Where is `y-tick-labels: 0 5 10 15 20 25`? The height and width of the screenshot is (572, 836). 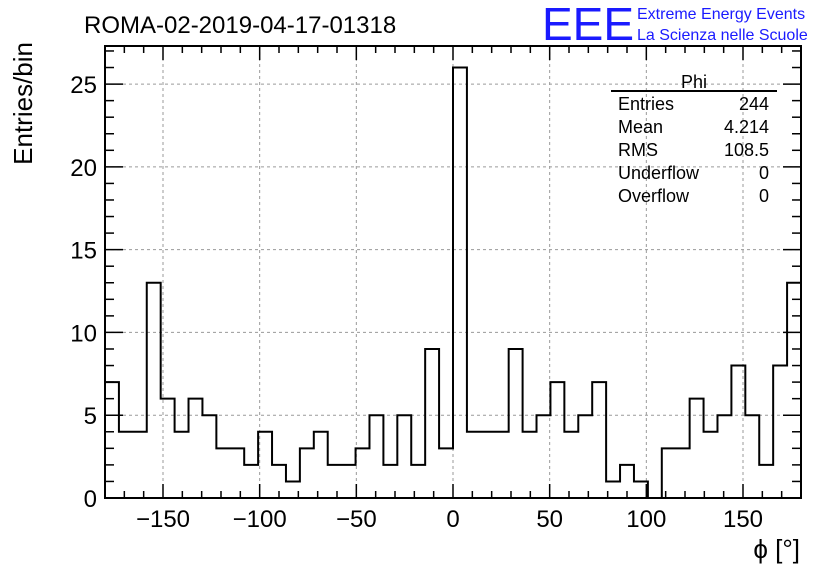 y-tick-labels: 0 5 10 15 20 25 is located at coordinates (83, 292).